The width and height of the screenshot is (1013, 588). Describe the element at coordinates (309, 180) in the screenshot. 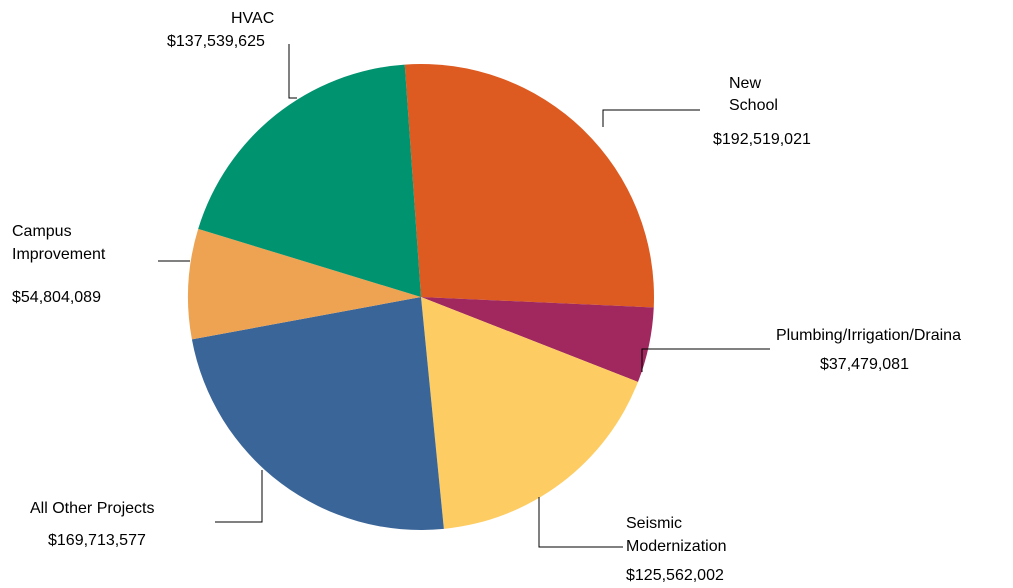

I see `pie-slice-hvac` at that location.